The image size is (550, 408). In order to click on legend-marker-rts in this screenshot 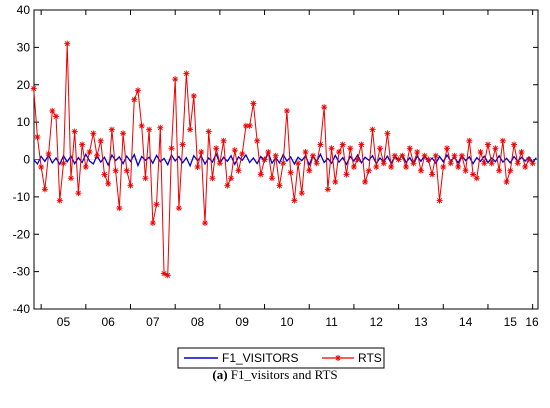, I will do `click(338, 358)`.